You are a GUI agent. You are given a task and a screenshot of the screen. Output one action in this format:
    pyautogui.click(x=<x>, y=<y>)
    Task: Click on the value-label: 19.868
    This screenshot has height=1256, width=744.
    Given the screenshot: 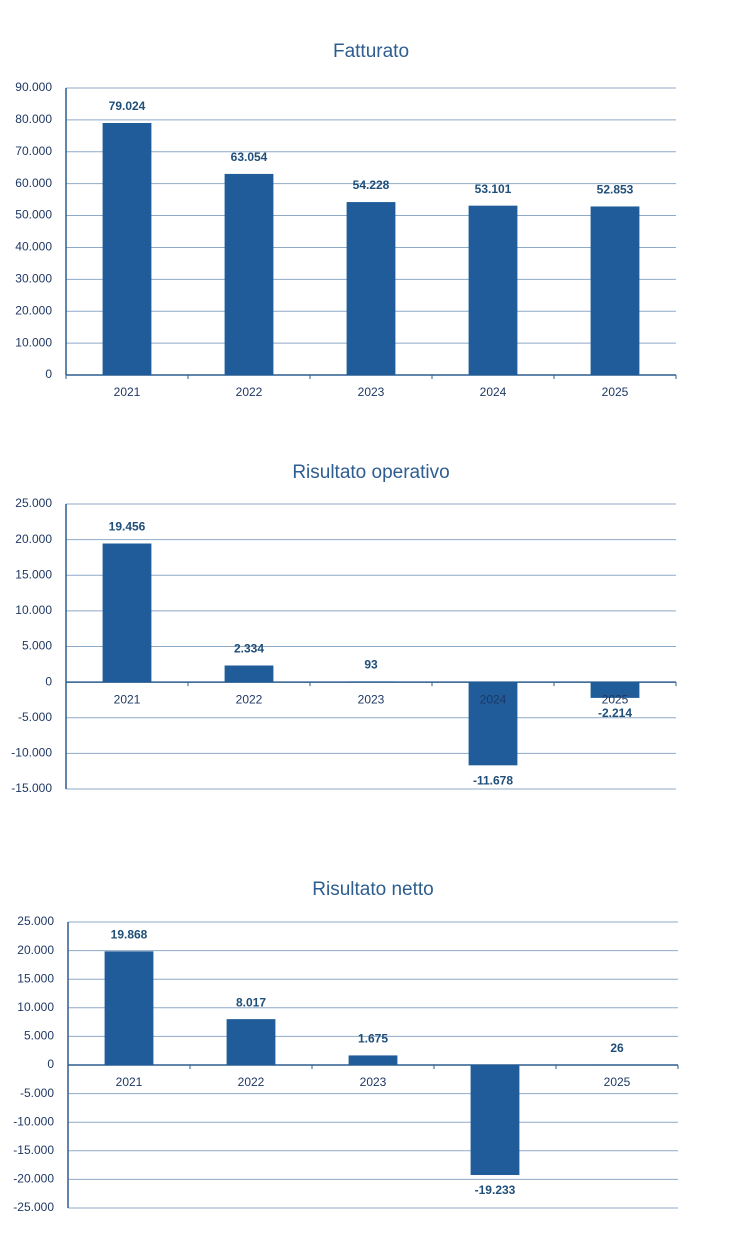 What is the action you would take?
    pyautogui.click(x=129, y=935)
    